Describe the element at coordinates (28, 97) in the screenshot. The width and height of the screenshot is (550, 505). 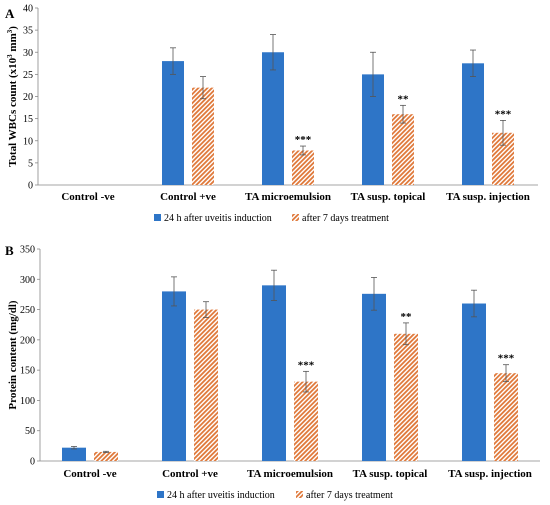
I see `y-tick-label: 20` at that location.